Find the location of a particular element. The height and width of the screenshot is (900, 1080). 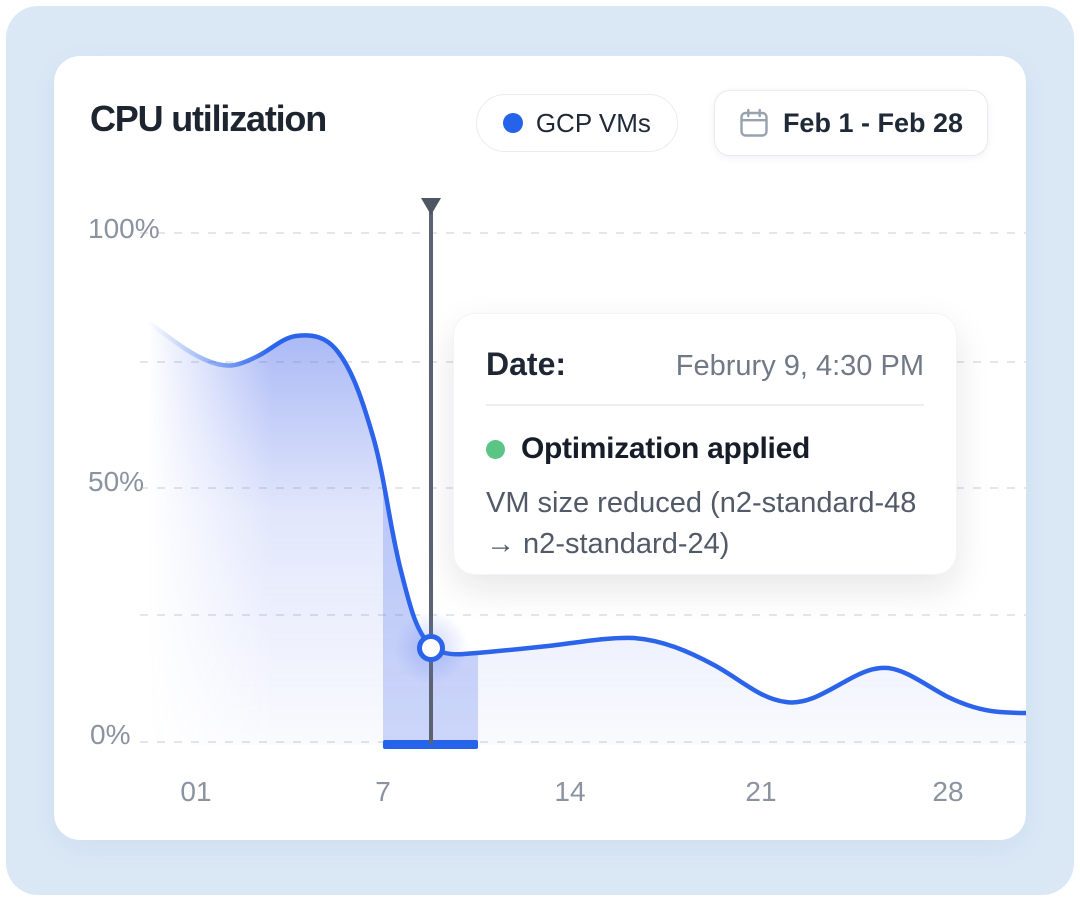

calendar-icon is located at coordinates (754, 122).